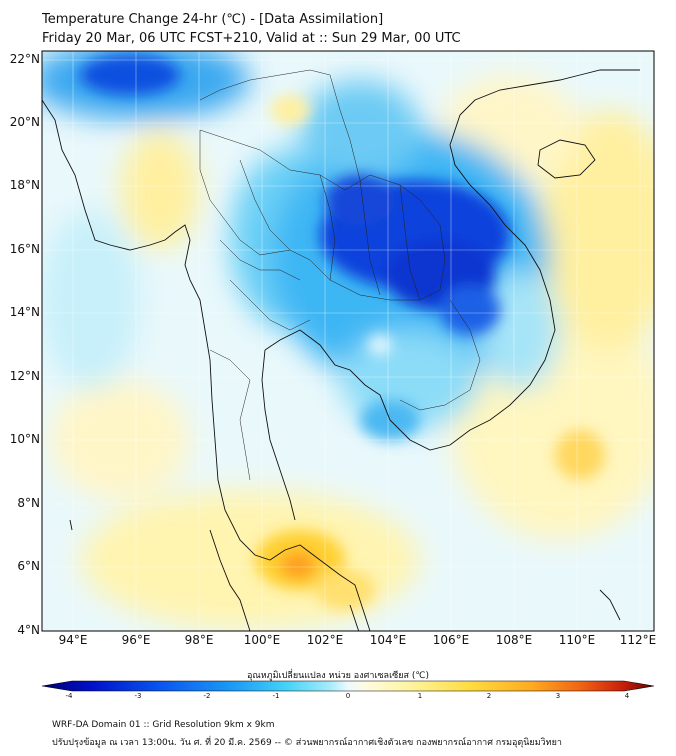 Image resolution: width=676 pixels, height=756 pixels. What do you see at coordinates (24, 249) in the screenshot?
I see `lat-label-16n: 16°N` at bounding box center [24, 249].